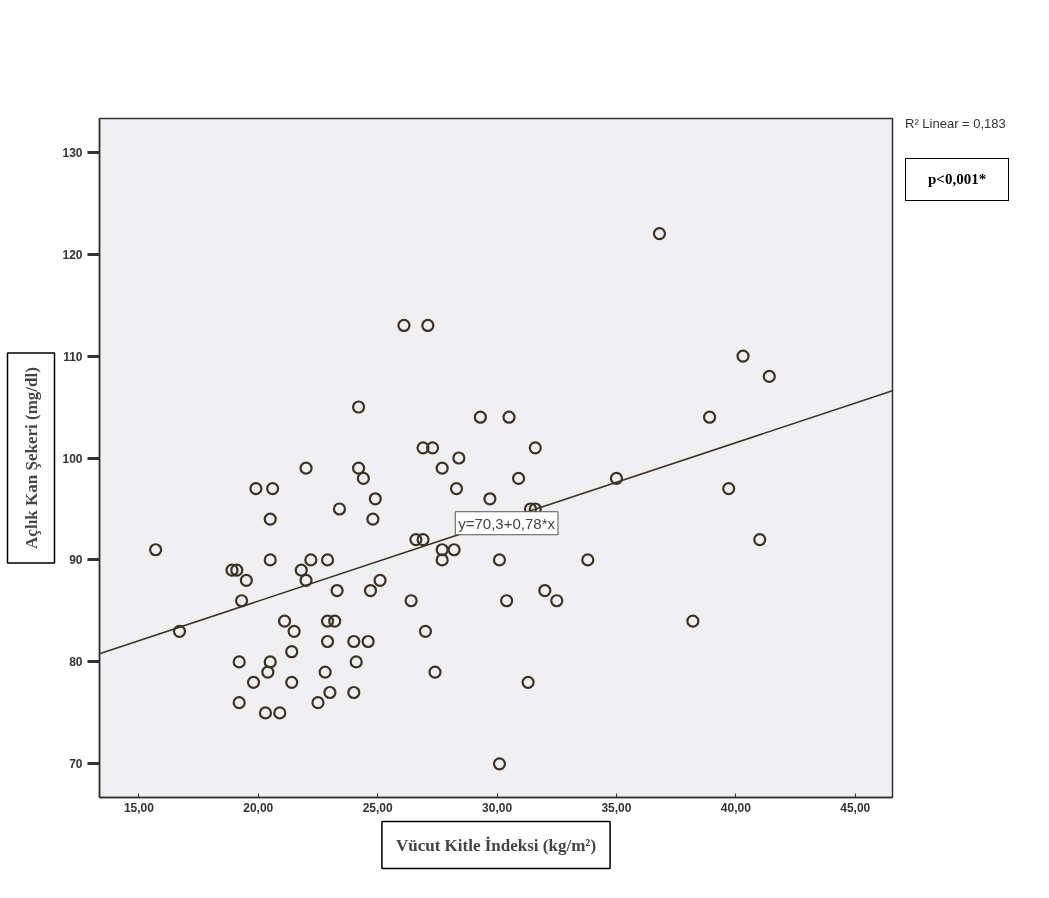 This screenshot has width=1049, height=898. Describe the element at coordinates (616, 807) in the screenshot. I see `x-tick-label: 35,00` at that location.